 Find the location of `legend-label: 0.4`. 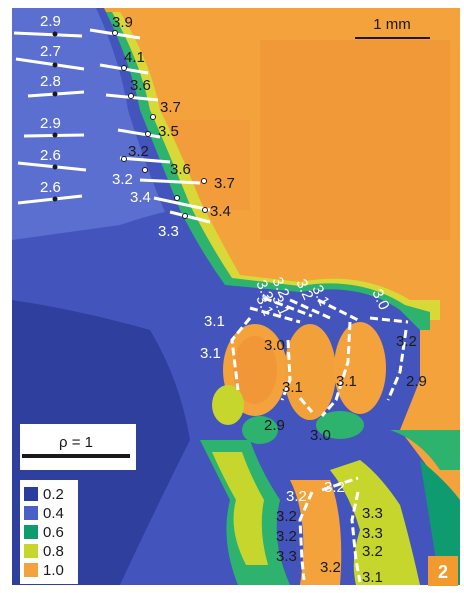

legend-label: 0.4 is located at coordinates (53, 513).